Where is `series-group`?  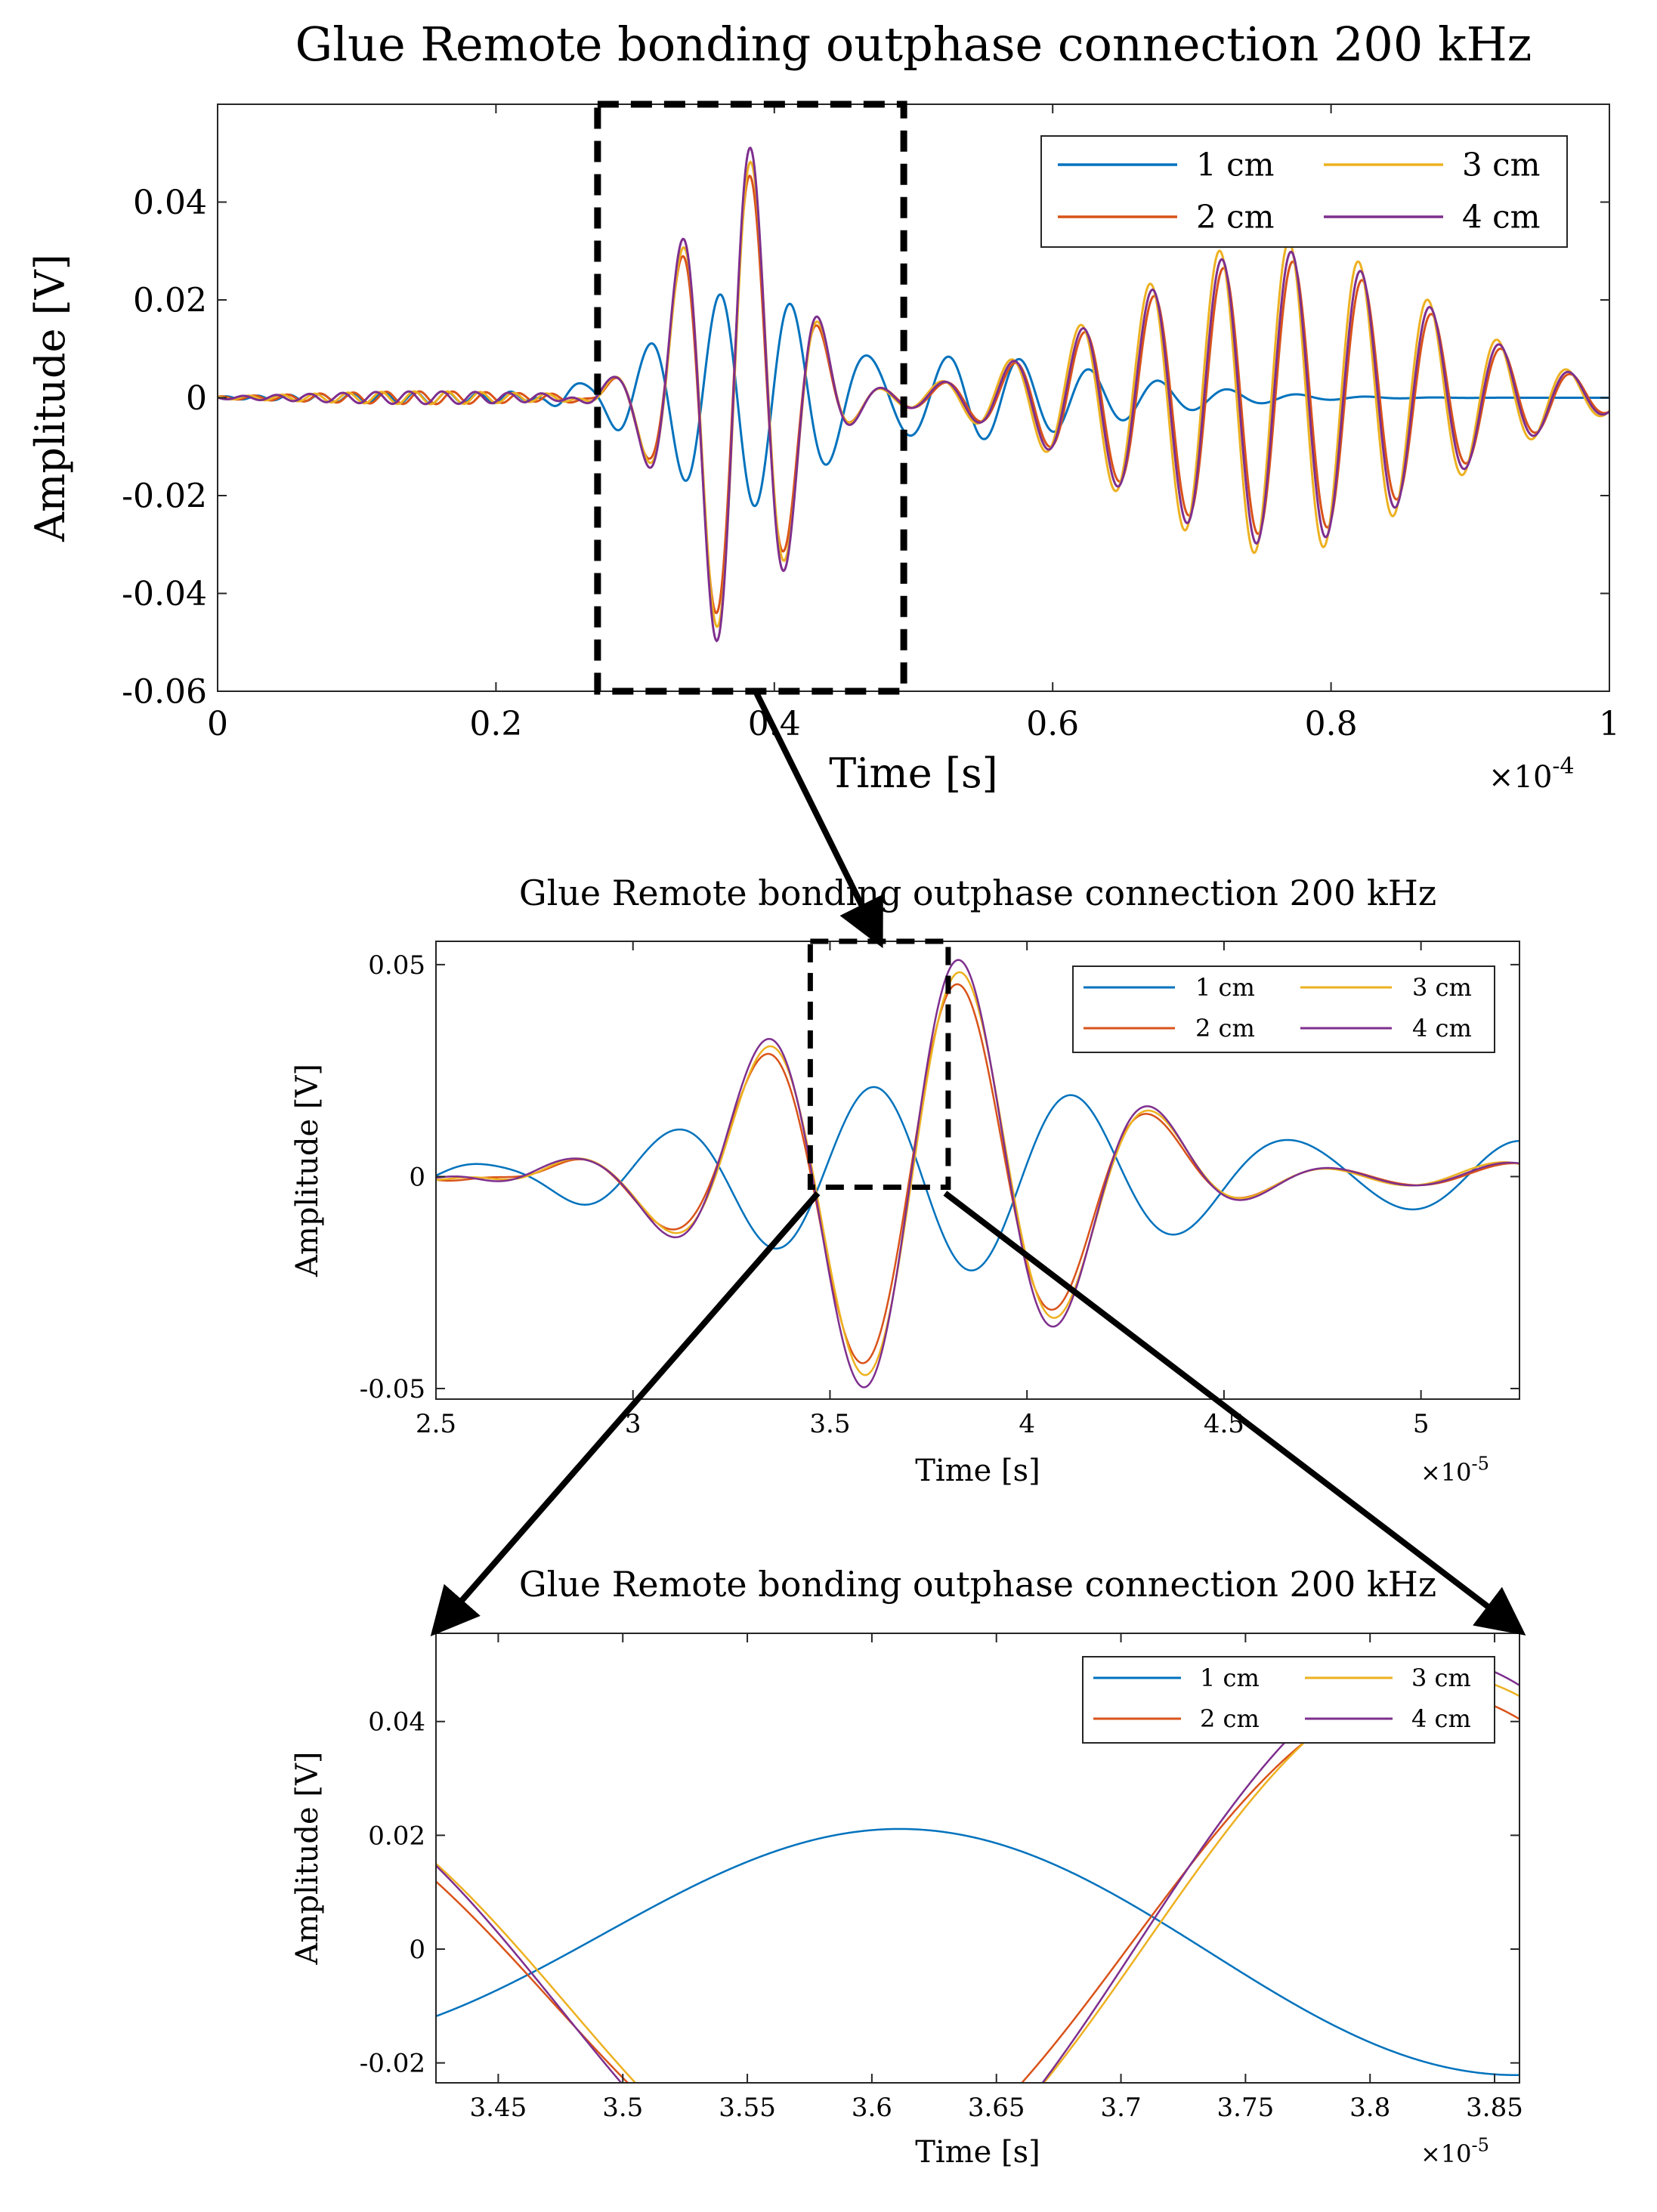
series-group is located at coordinates (977, 1174).